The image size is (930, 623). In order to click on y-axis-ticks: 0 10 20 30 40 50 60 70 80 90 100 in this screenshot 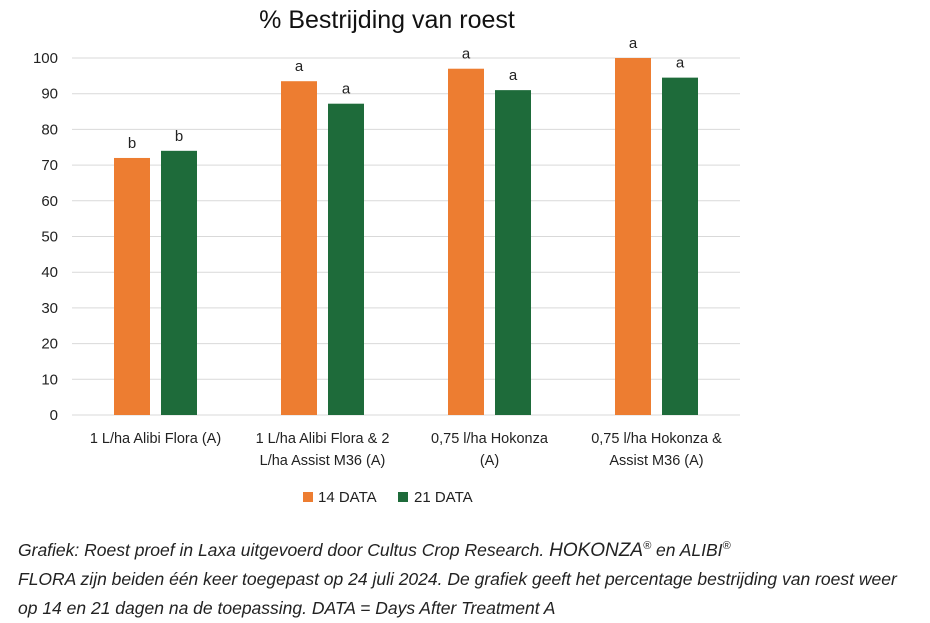, I will do `click(45, 237)`.